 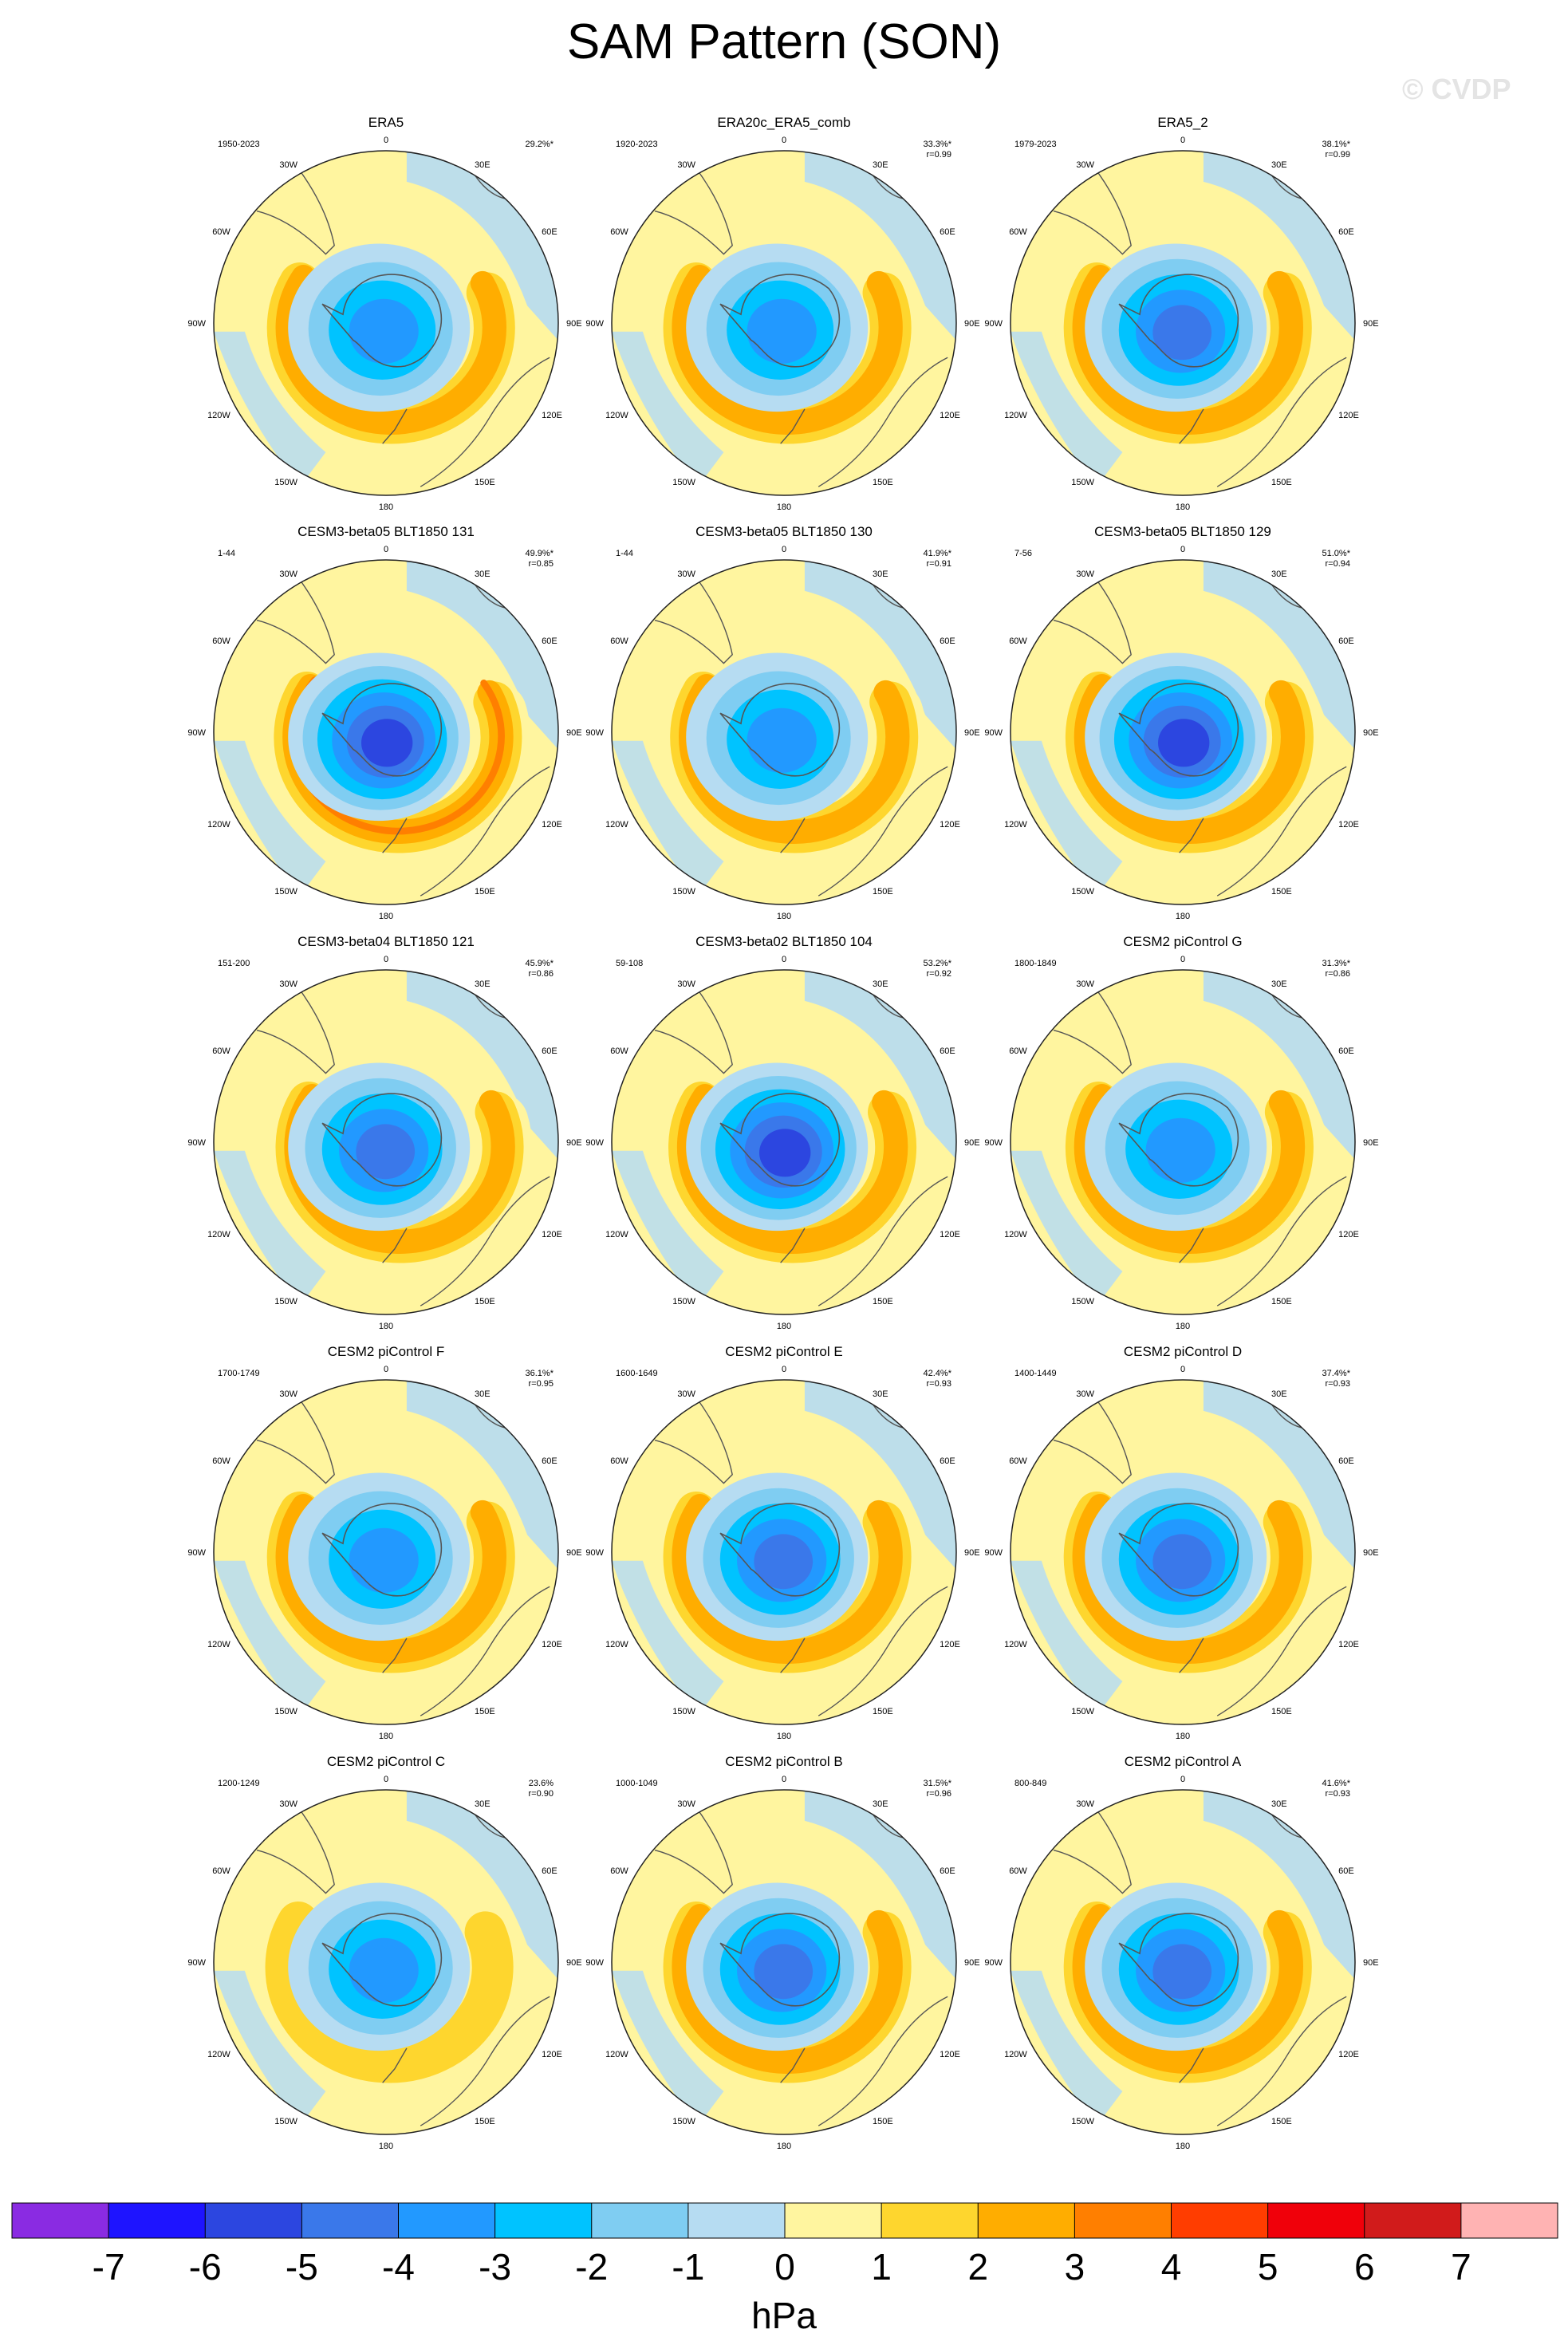 What do you see at coordinates (386, 123) in the screenshot?
I see `panel-title: ERA5` at bounding box center [386, 123].